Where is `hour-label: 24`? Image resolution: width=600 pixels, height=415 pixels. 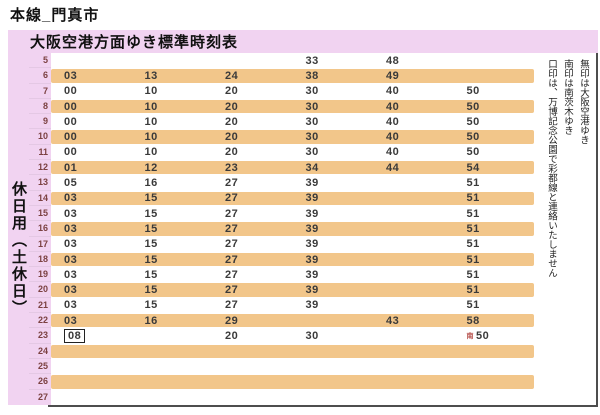 hour-label: 24 is located at coordinates (40, 351).